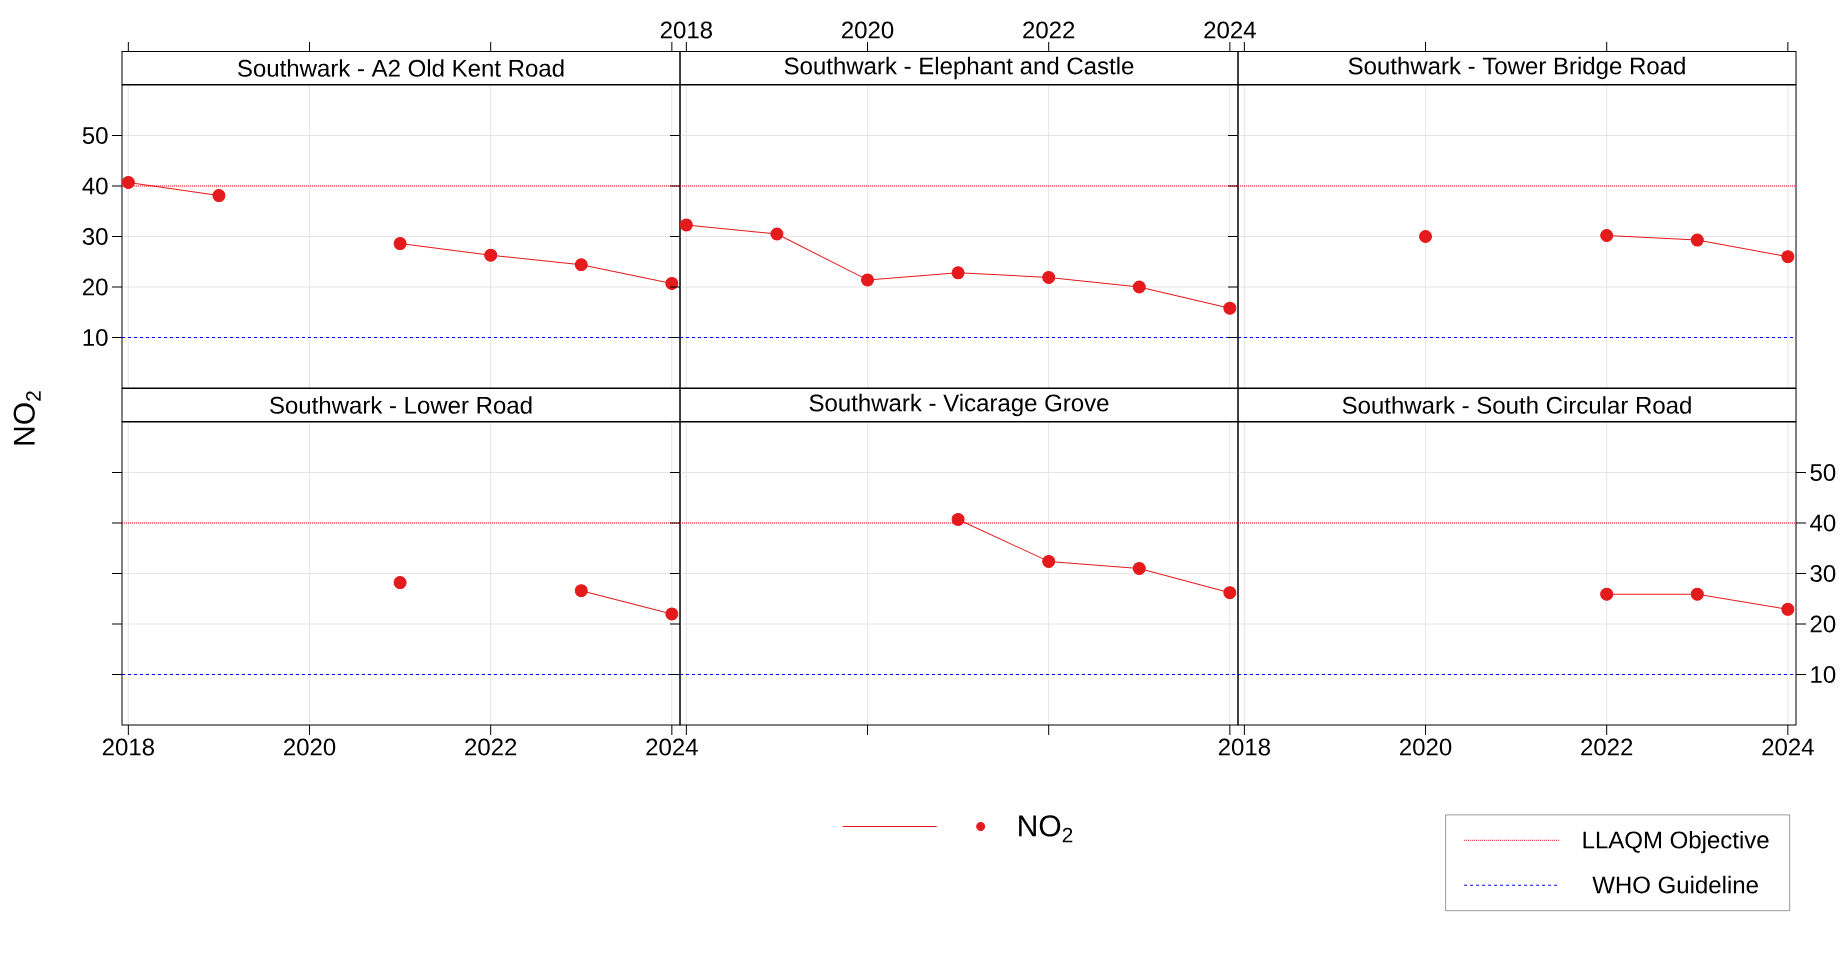 The image size is (1847, 959). I want to click on legend-label: LLAQM Objective, so click(1676, 842).